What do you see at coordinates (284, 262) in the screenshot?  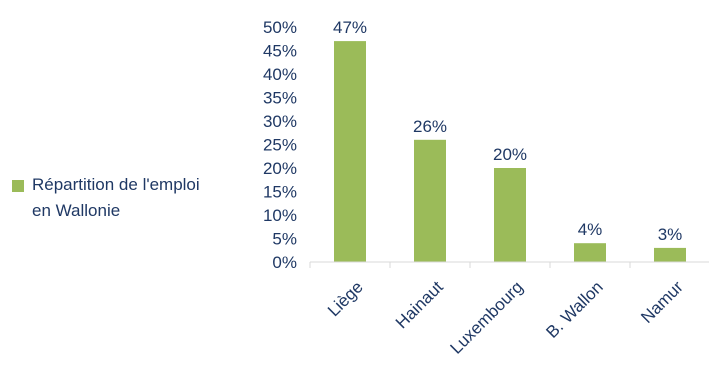 I see `y-tick-label: 0%` at bounding box center [284, 262].